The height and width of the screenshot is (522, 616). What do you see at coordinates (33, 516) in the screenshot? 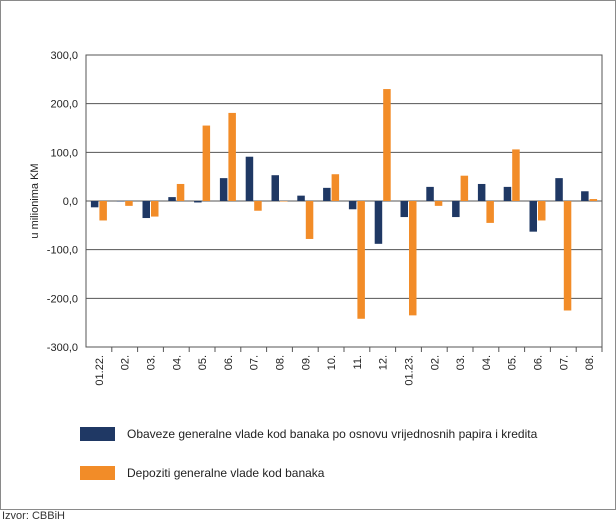
I see `source-note: Izvor: CBBiH` at bounding box center [33, 516].